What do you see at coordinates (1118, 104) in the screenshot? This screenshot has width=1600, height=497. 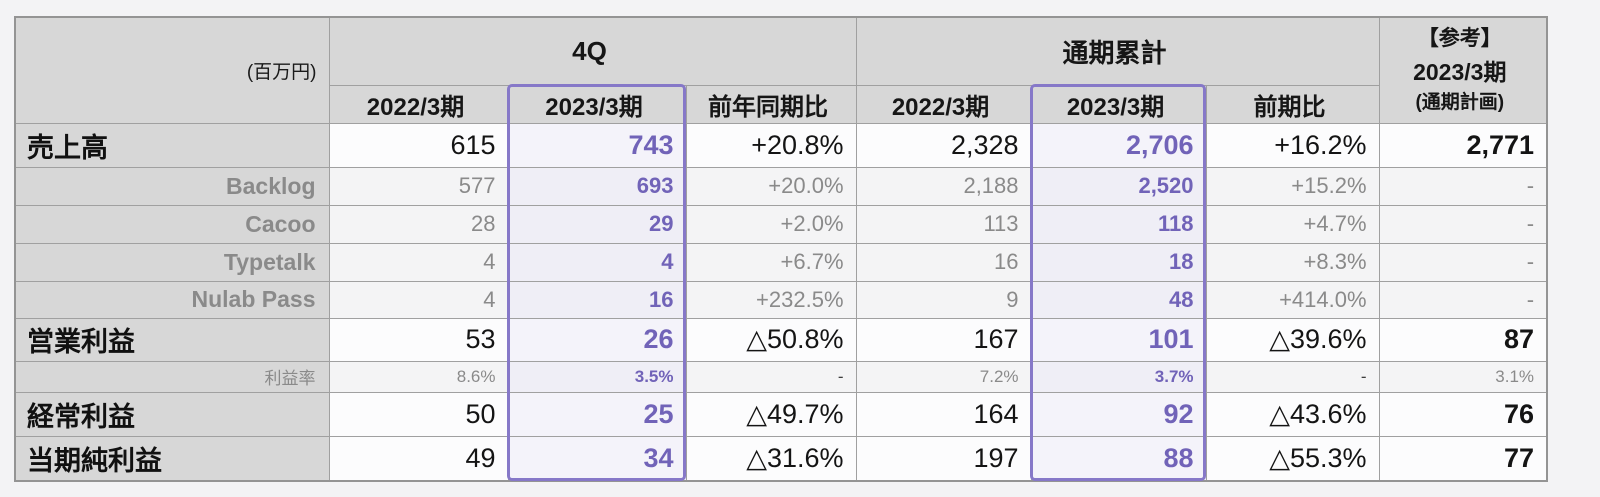 I see `col-header-cum-current: 2023/3期` at bounding box center [1118, 104].